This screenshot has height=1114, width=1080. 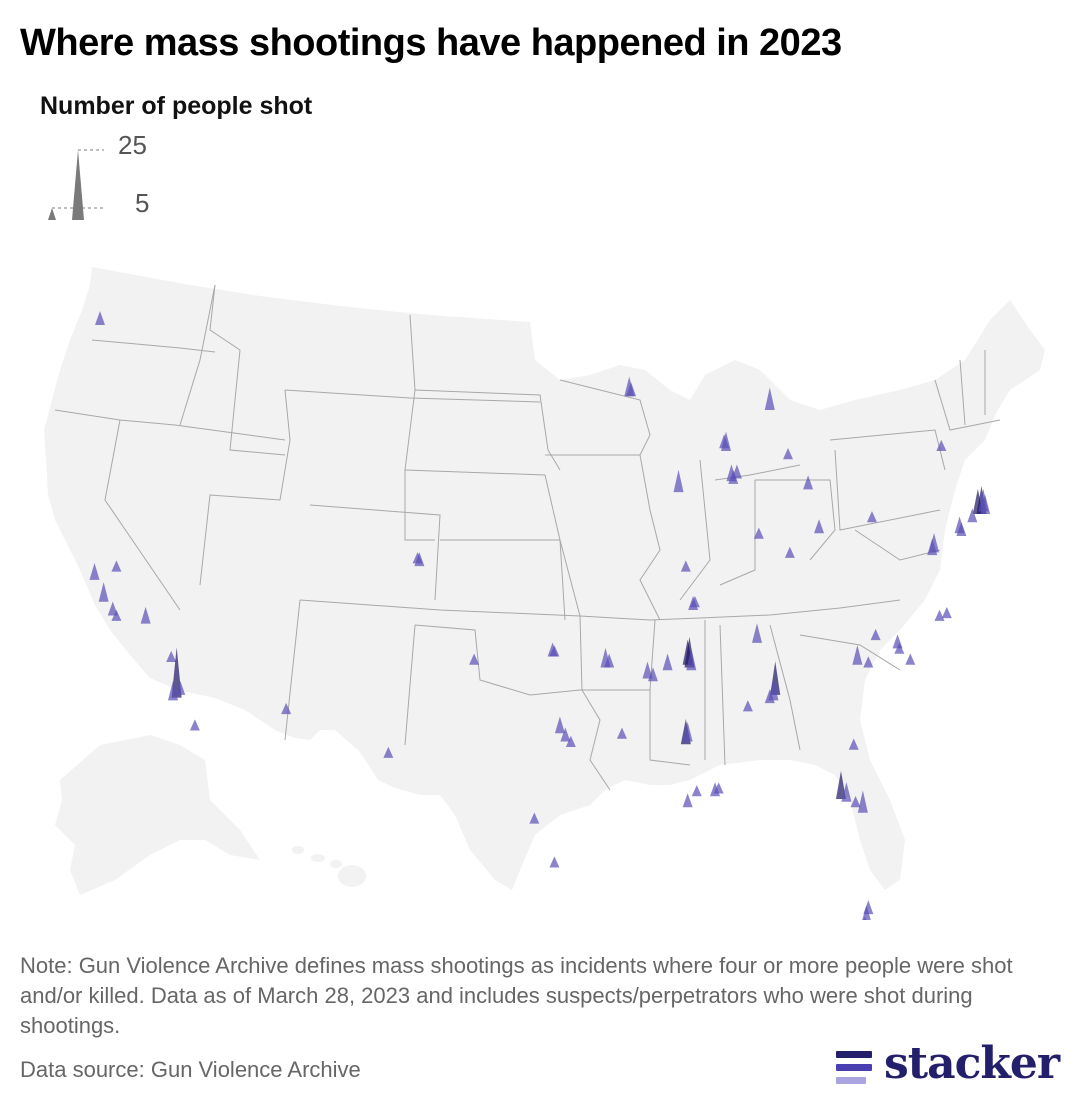 What do you see at coordinates (142, 203) in the screenshot?
I see `legend-value-small: 5` at bounding box center [142, 203].